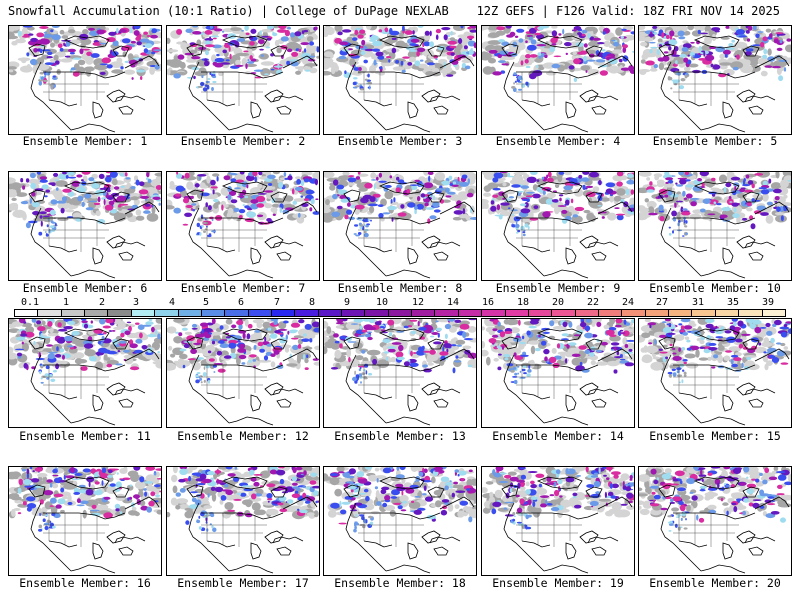  What do you see at coordinates (418, 302) in the screenshot?
I see `colorbar-tick: 12` at bounding box center [418, 302].